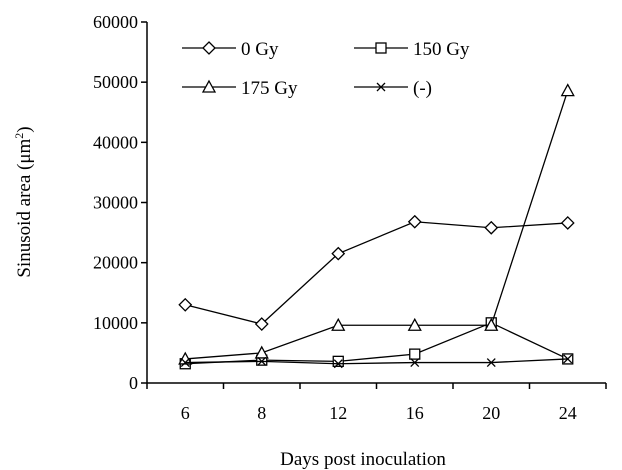  I want to click on y-axis-label-main: Sinusoid area (μm, so click(24, 207).